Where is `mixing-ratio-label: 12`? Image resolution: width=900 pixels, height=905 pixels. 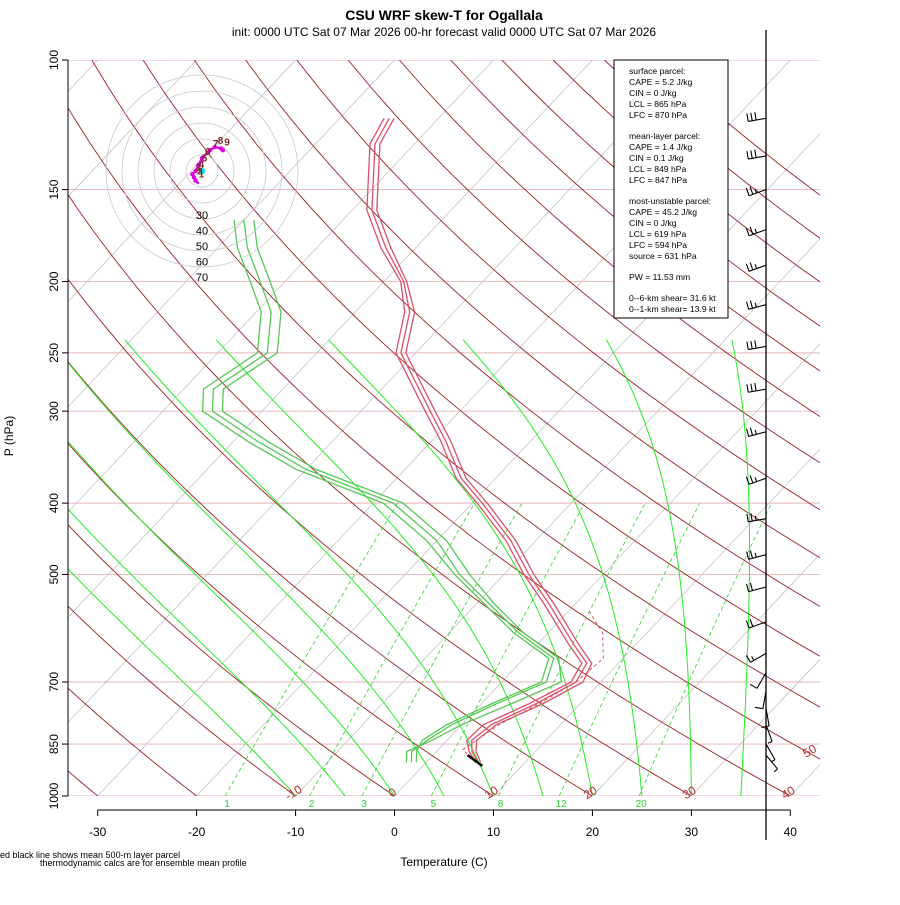
mixing-ratio-label: 12 is located at coordinates (562, 804).